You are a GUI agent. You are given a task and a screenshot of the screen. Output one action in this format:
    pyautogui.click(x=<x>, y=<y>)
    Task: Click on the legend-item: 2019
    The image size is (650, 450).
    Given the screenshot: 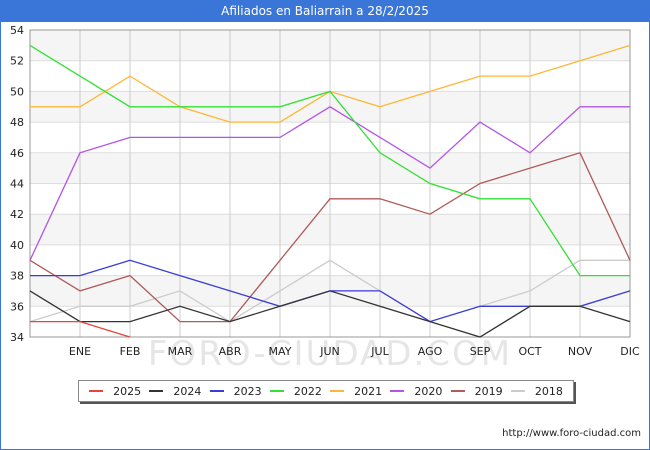 What is the action you would take?
    pyautogui.click(x=476, y=391)
    